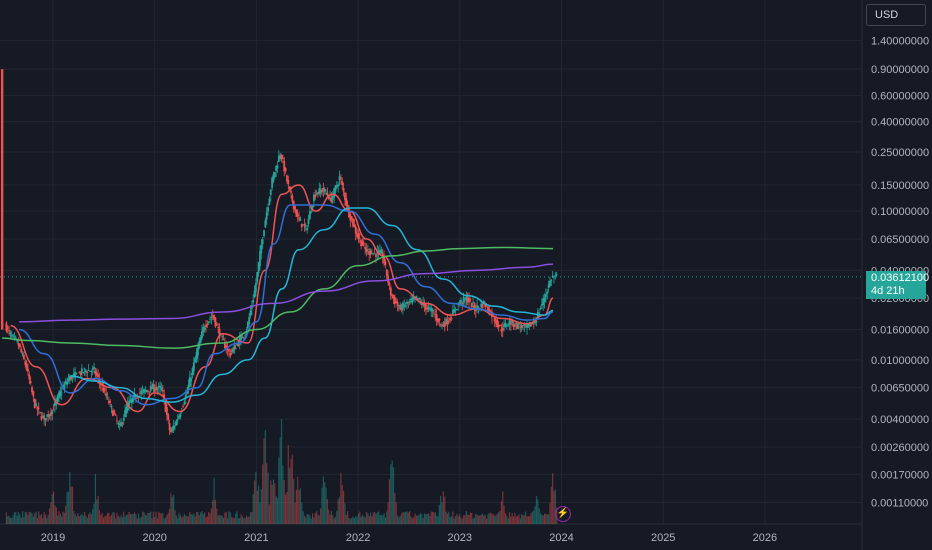 Image resolution: width=932 pixels, height=550 pixels. Describe the element at coordinates (896, 15) in the screenshot. I see `currency-button: USD` at that location.